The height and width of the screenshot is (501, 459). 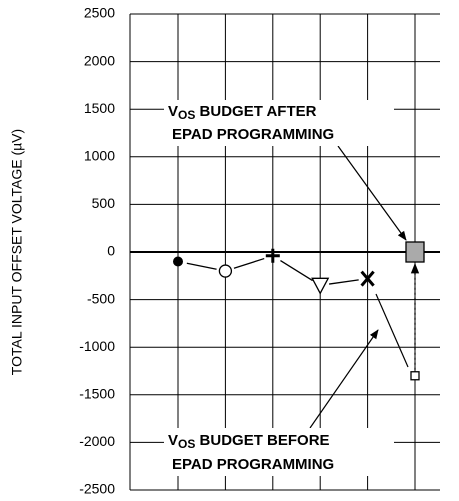 What do you see at coordinates (111, 251) in the screenshot?
I see `y-tick-label: 0` at bounding box center [111, 251].